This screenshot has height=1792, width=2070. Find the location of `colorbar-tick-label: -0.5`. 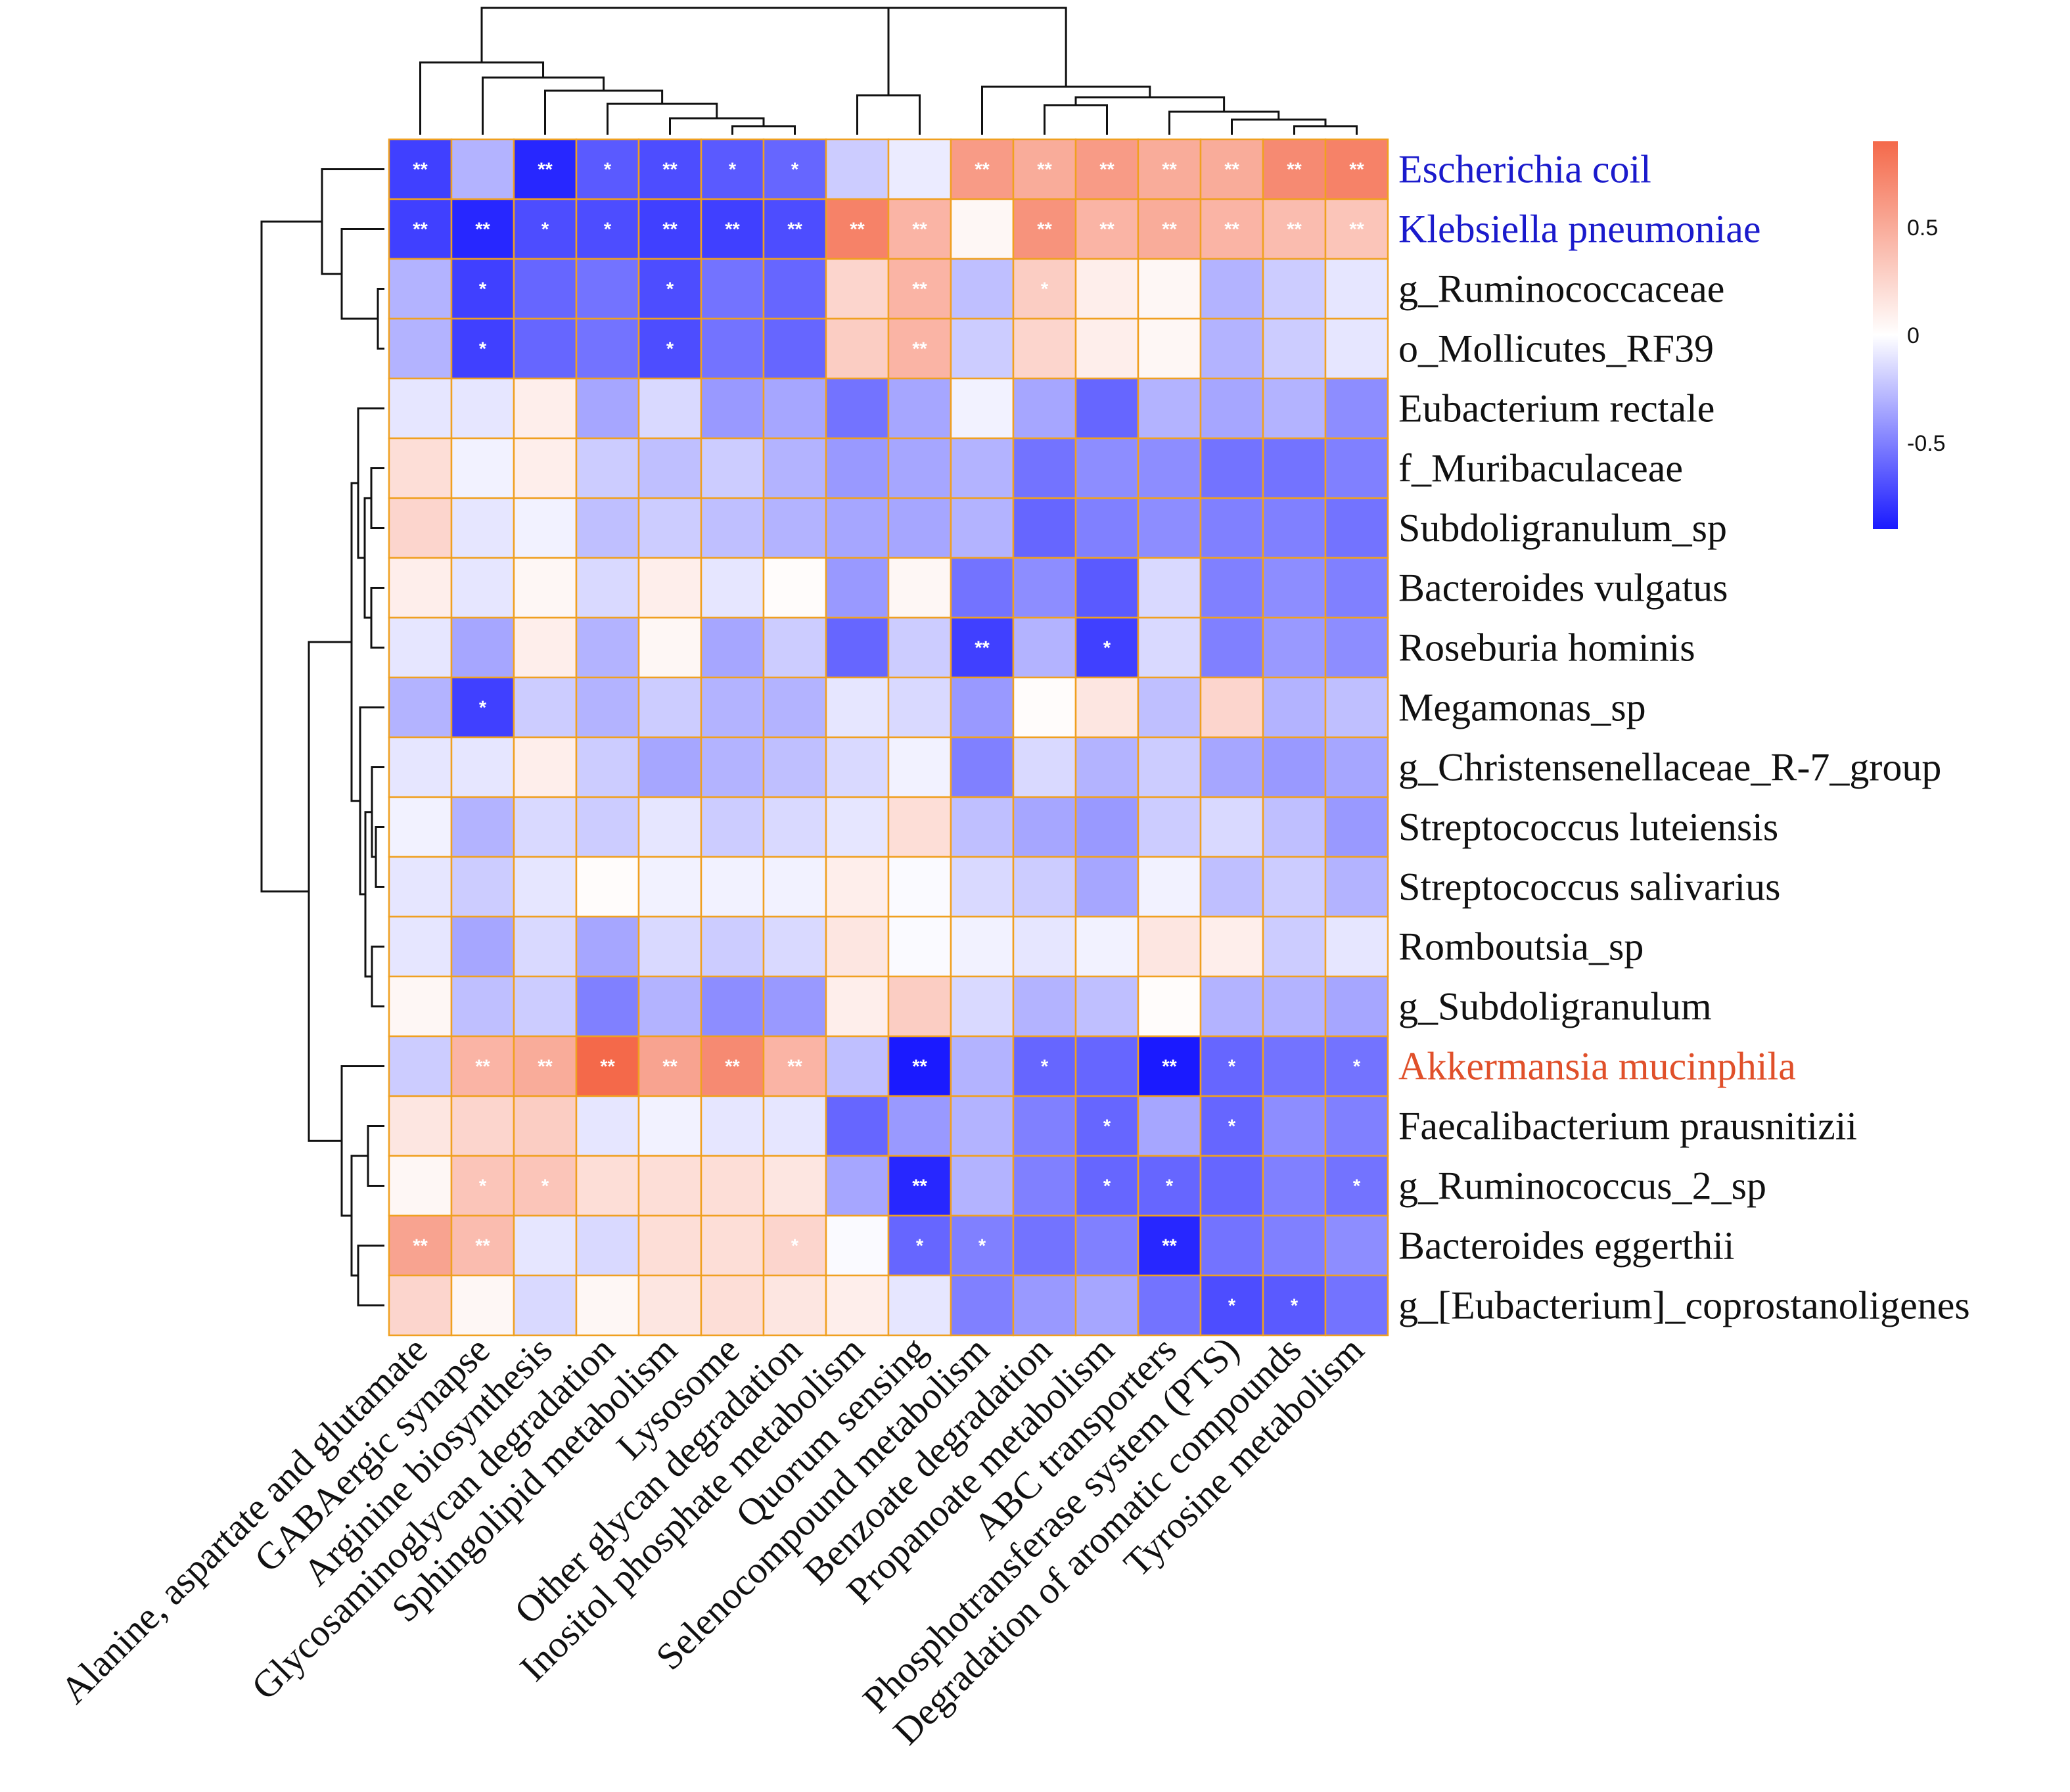

colorbar-tick-label: -0.5 is located at coordinates (1927, 443).